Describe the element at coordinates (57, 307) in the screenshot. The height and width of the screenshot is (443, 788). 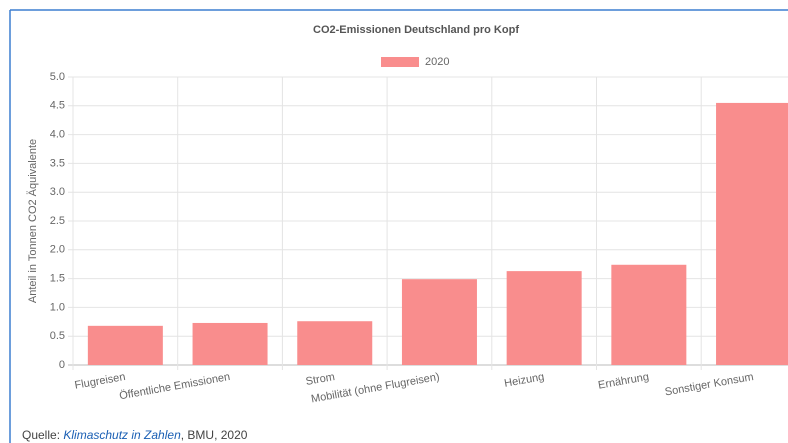
I see `y-tick-label: 1.0` at that location.